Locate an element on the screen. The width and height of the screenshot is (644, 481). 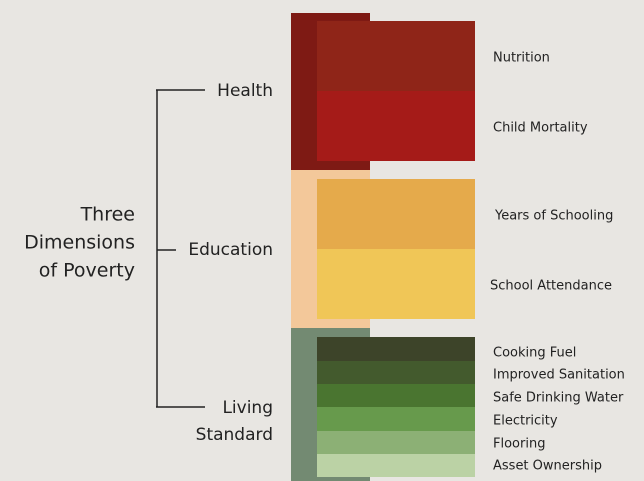
indicator-label: Years of Schooling is located at coordinates (553, 216).